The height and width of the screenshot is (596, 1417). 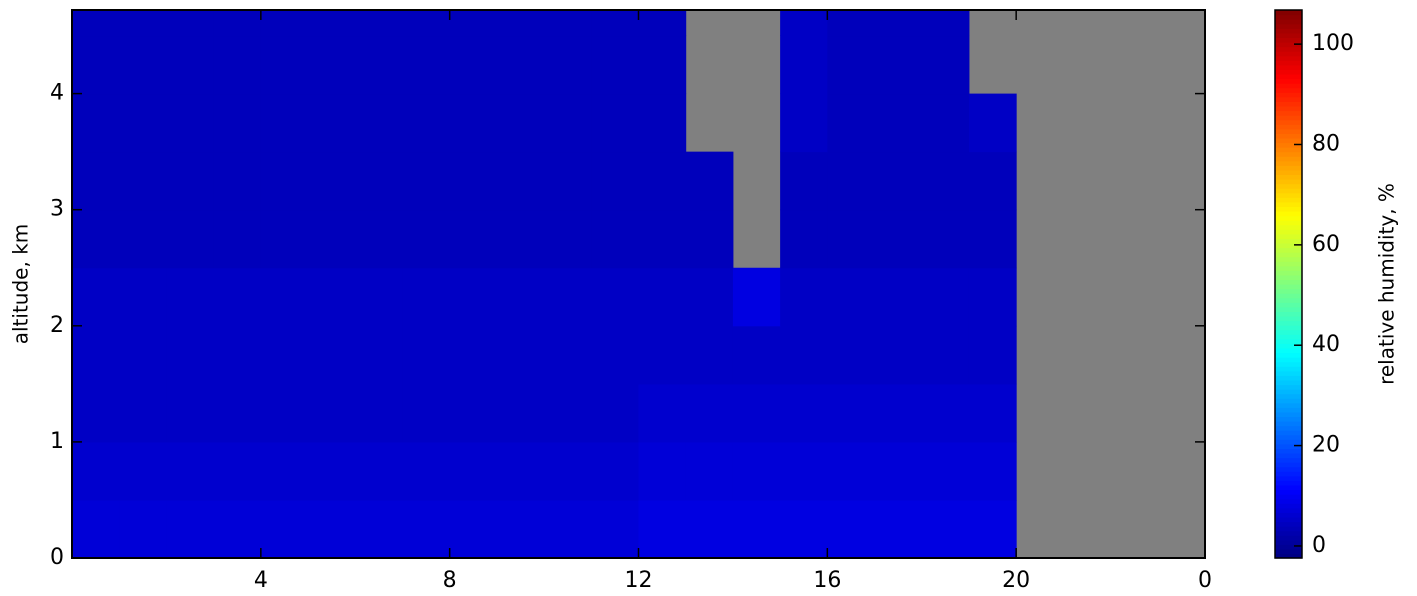 What do you see at coordinates (1326, 143) in the screenshot?
I see `colorbar-tick-label: 80` at bounding box center [1326, 143].